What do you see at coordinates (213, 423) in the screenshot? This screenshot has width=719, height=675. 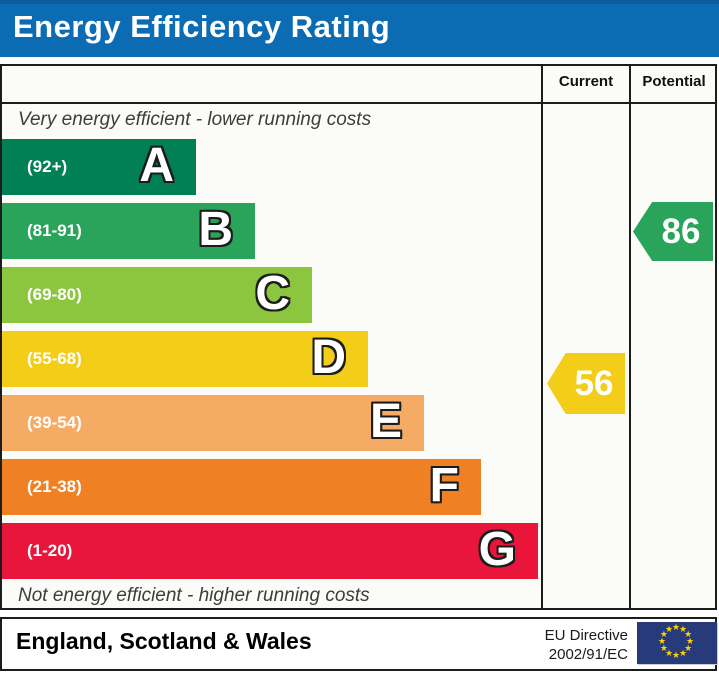 I see `band-E: (39-54) E` at bounding box center [213, 423].